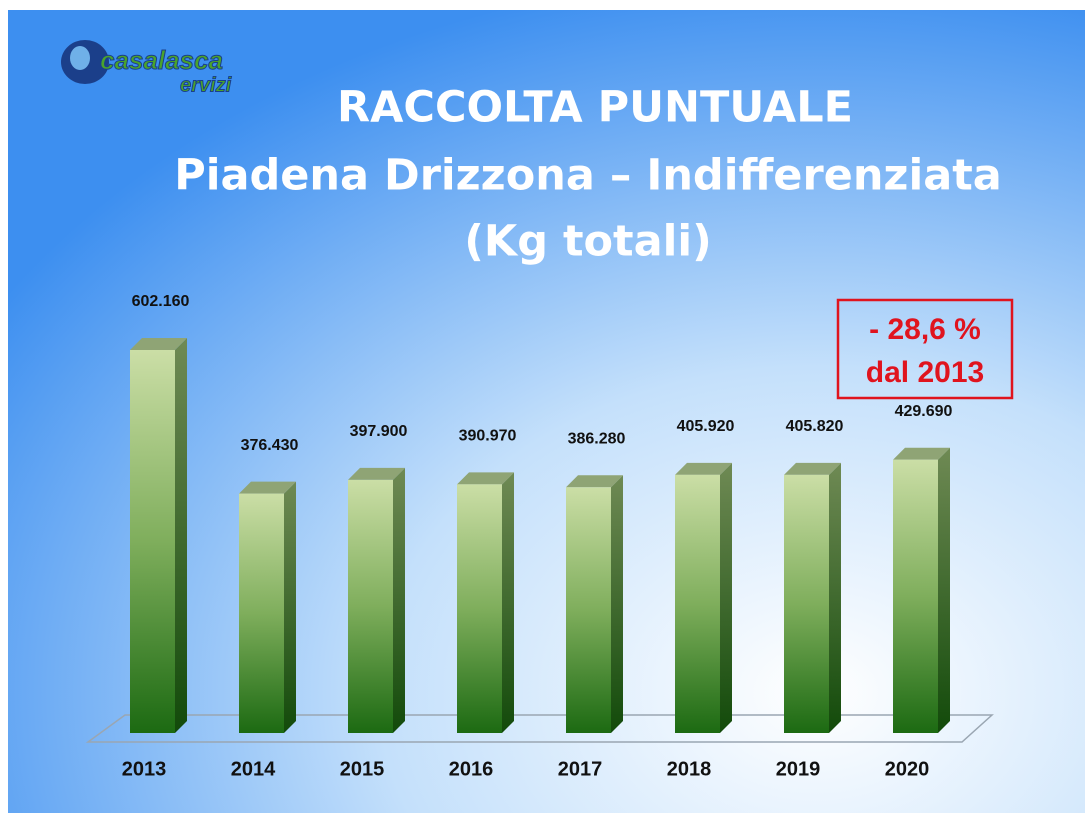 The image size is (1085, 823). What do you see at coordinates (588, 176) in the screenshot?
I see `chart-subtitle: Piadena Drizzona – Indifferenziata` at bounding box center [588, 176].